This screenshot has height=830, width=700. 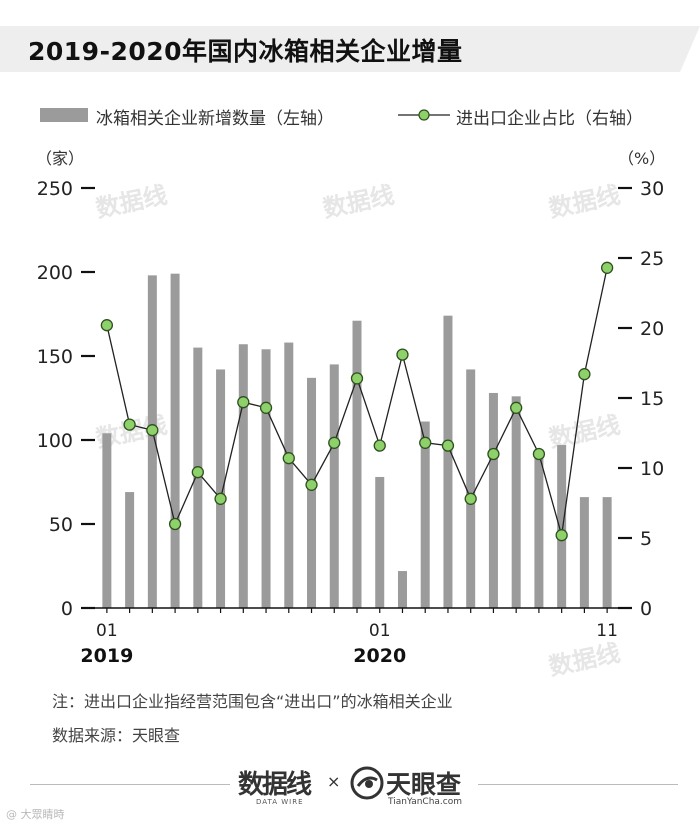 What do you see at coordinates (607, 631) in the screenshot?
I see `x-tick-label: 11` at bounding box center [607, 631].